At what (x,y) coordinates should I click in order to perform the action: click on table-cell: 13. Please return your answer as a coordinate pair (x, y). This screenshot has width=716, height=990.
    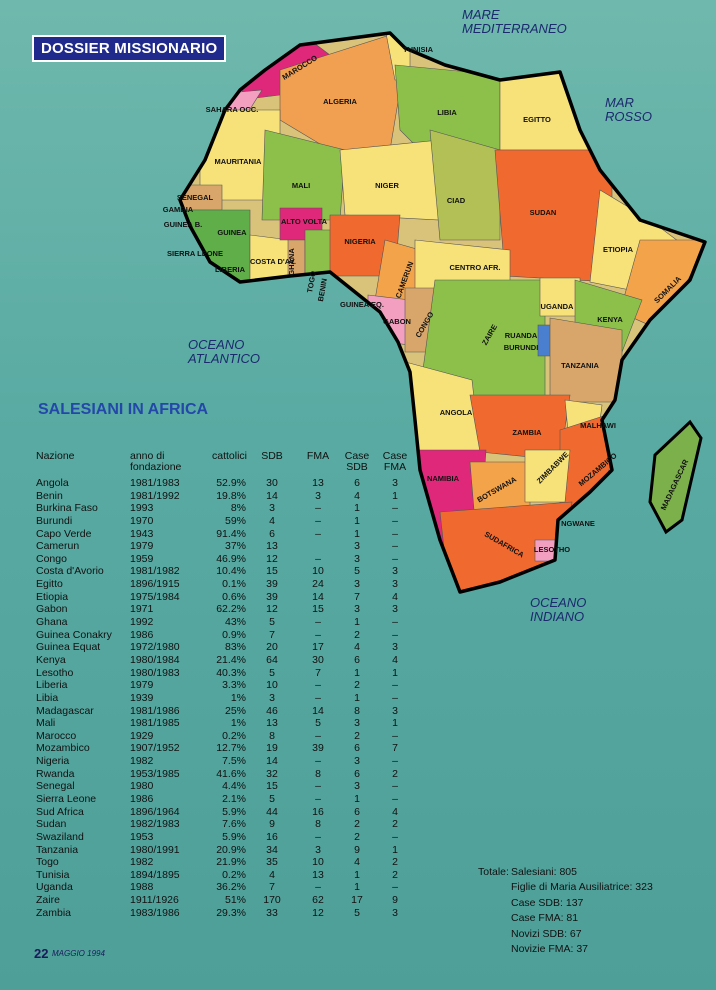
    Looking at the image, I should click on (272, 546).